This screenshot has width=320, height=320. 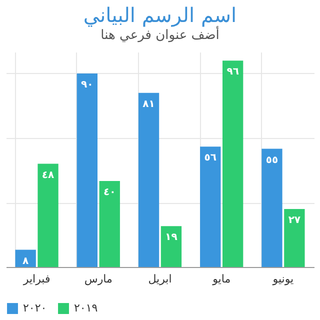 I want to click on data-label: ٥٥, so click(x=272, y=160).